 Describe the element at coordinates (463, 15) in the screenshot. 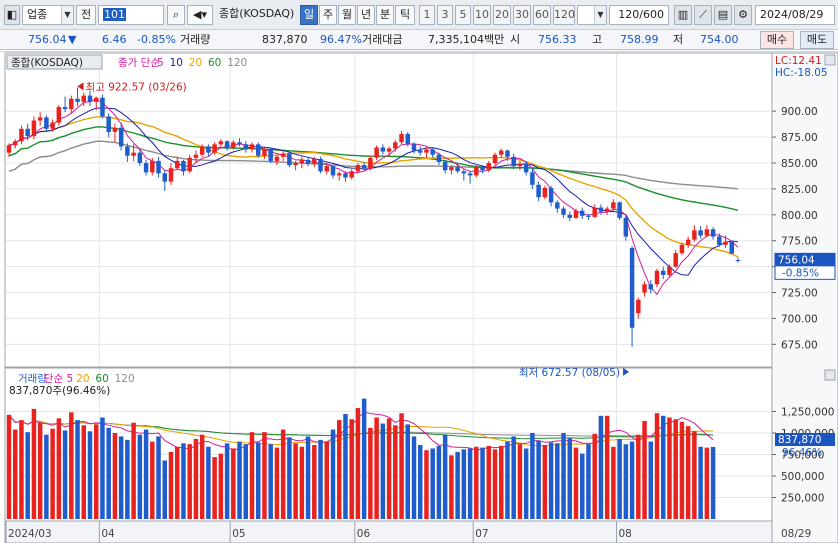

I see `interval-5: 5` at that location.